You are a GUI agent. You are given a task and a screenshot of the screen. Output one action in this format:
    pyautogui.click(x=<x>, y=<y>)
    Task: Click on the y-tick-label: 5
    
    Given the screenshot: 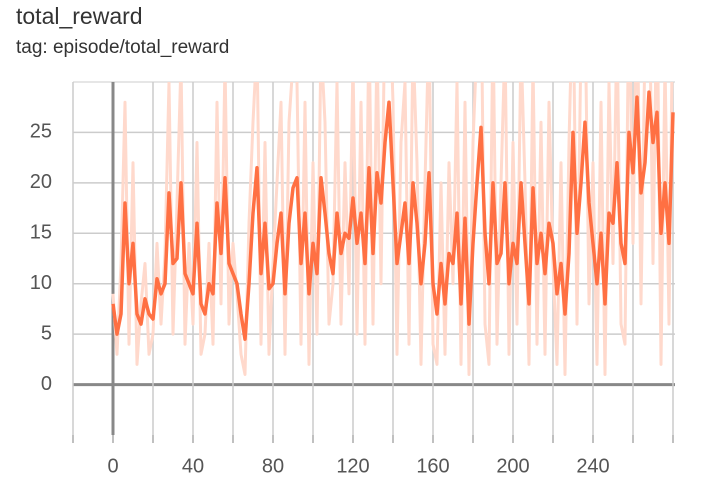 What is the action you would take?
    pyautogui.click(x=46, y=333)
    